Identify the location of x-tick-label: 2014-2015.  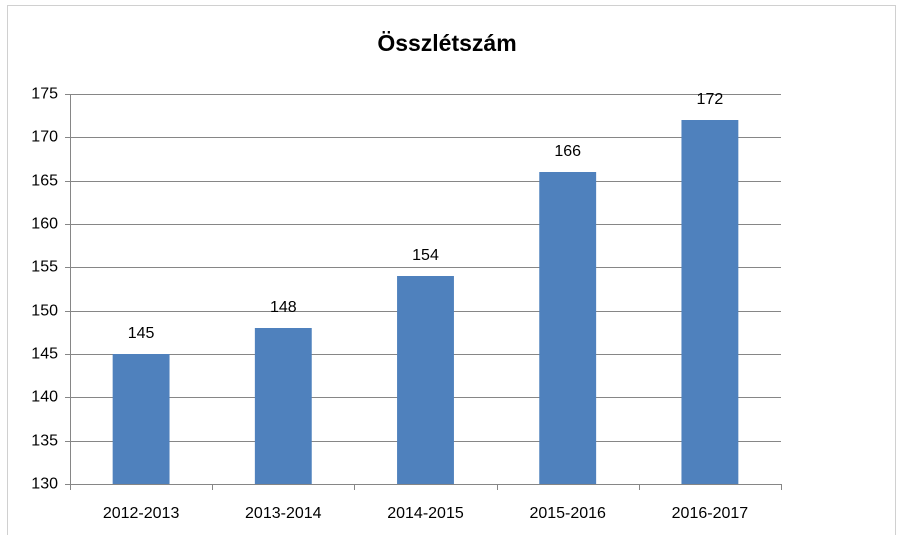
(425, 513).